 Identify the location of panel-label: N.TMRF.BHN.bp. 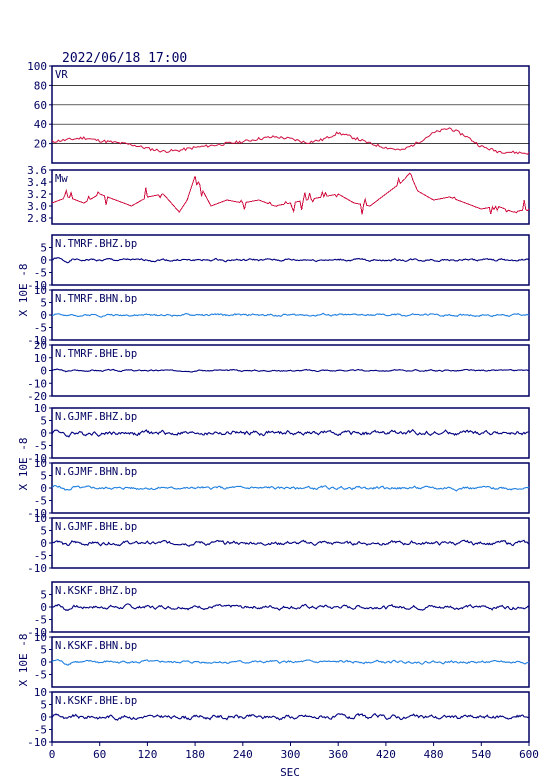
(96, 299).